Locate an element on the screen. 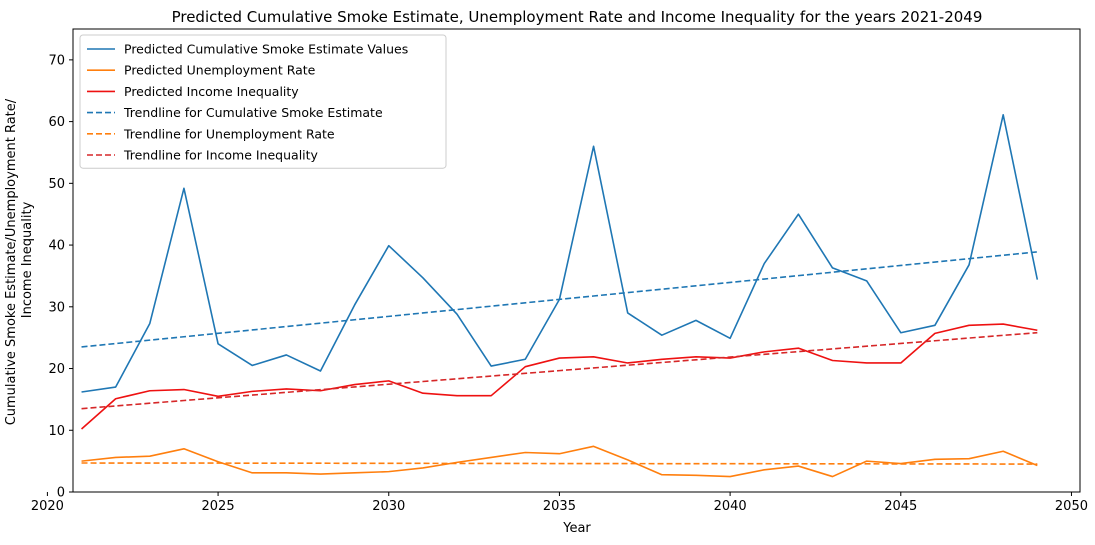 This screenshot has width=1095, height=545. y-axis: 0 10 20 30 40 50 60 70 is located at coordinates (60, 277).